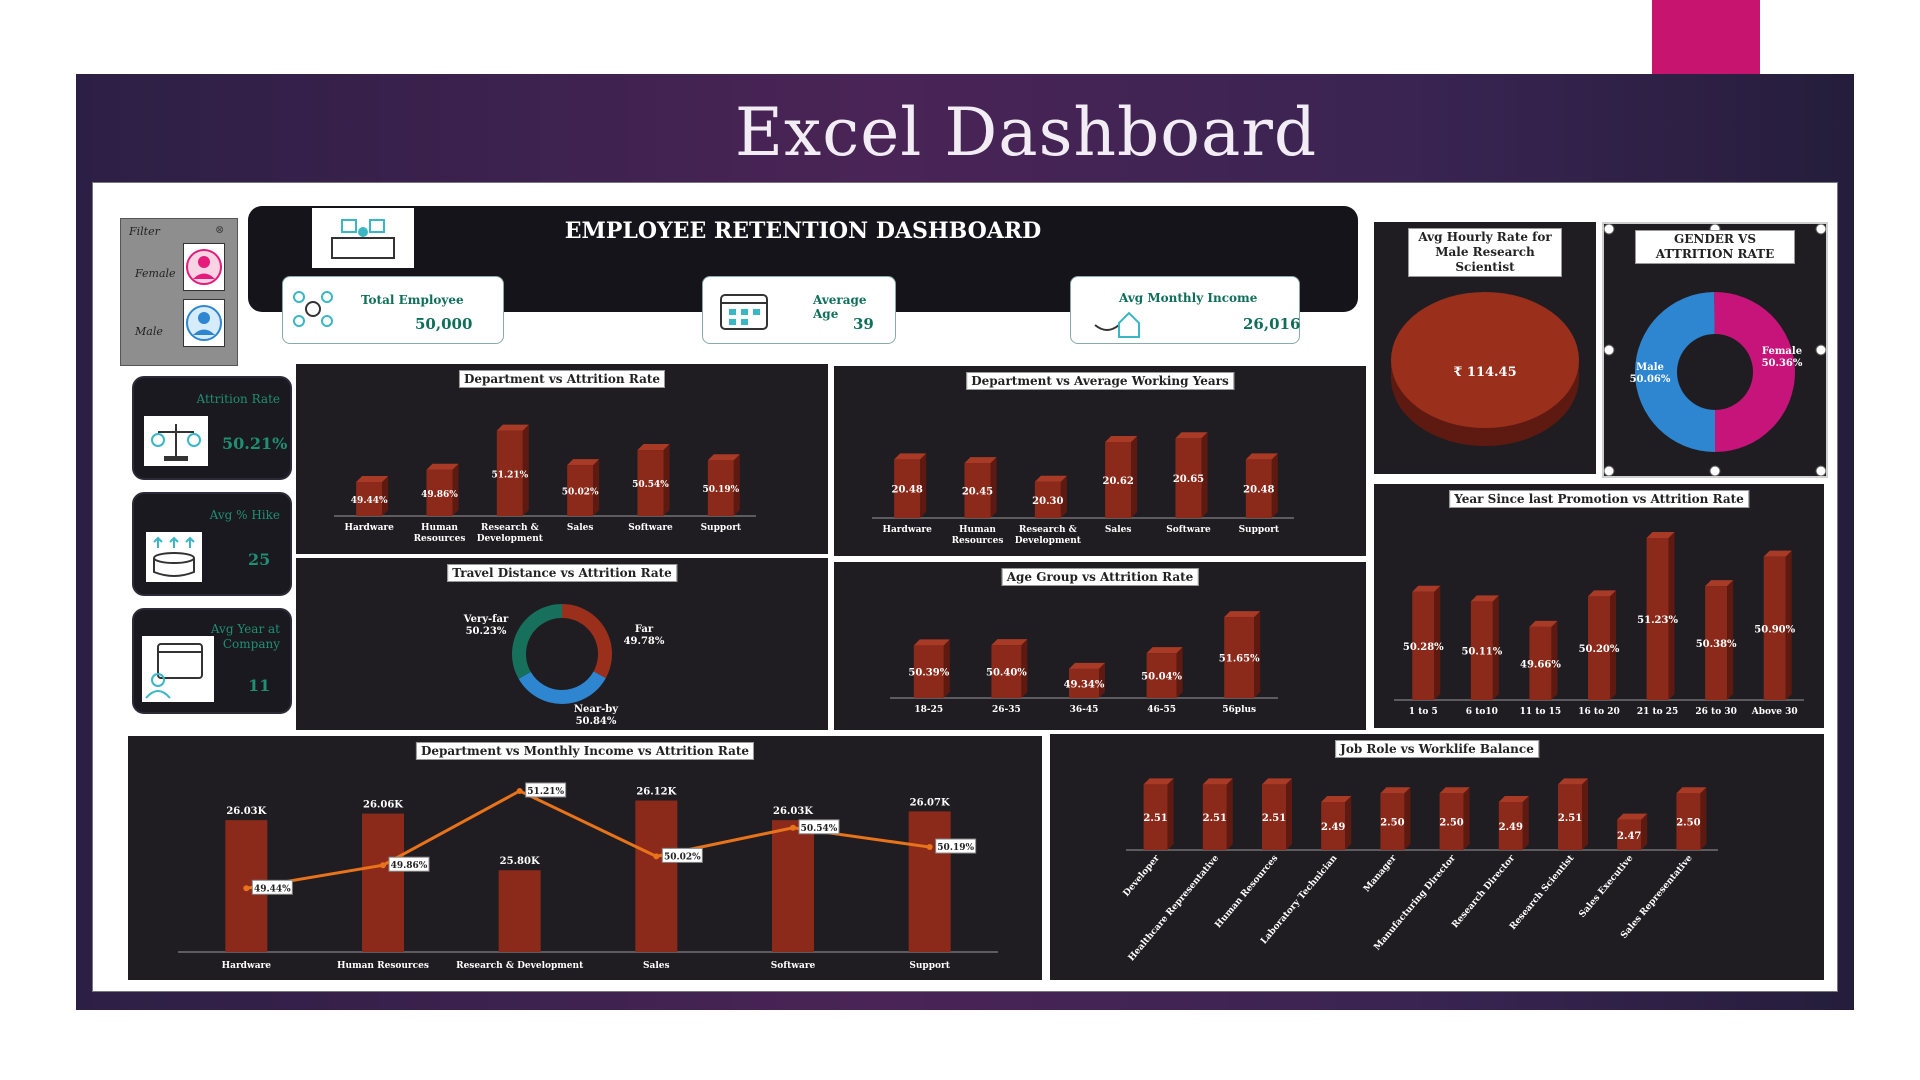 Image resolution: width=1920 pixels, height=1080 pixels. I want to click on income-label-2: 25.80K, so click(520, 861).